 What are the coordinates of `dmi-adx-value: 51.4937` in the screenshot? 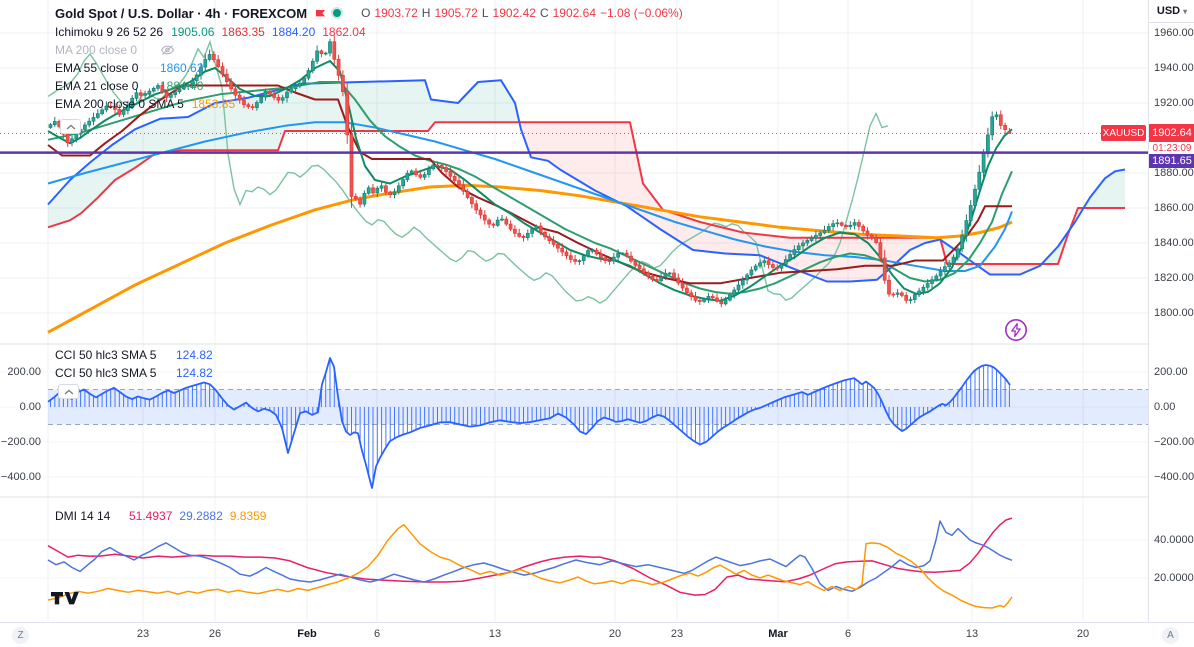 It's located at (151, 516).